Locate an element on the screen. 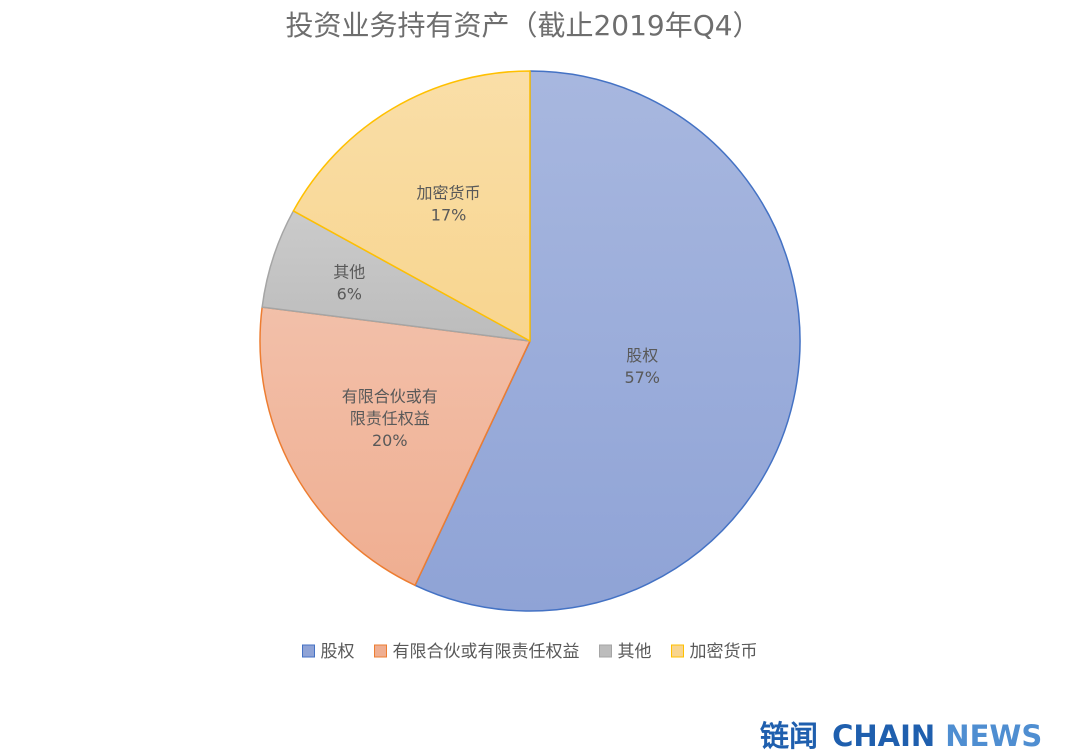  slice-category-label: 股权 is located at coordinates (642, 355).